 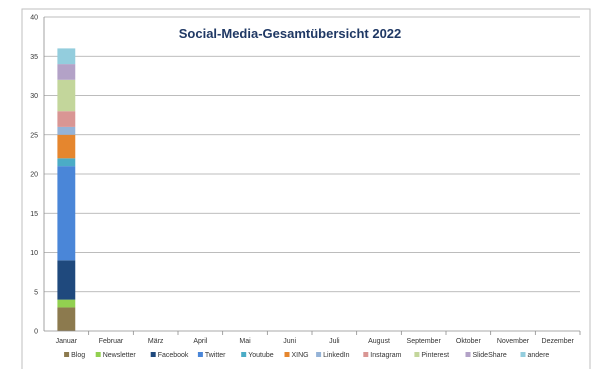 I want to click on legend-label: Twitter, so click(x=215, y=355).